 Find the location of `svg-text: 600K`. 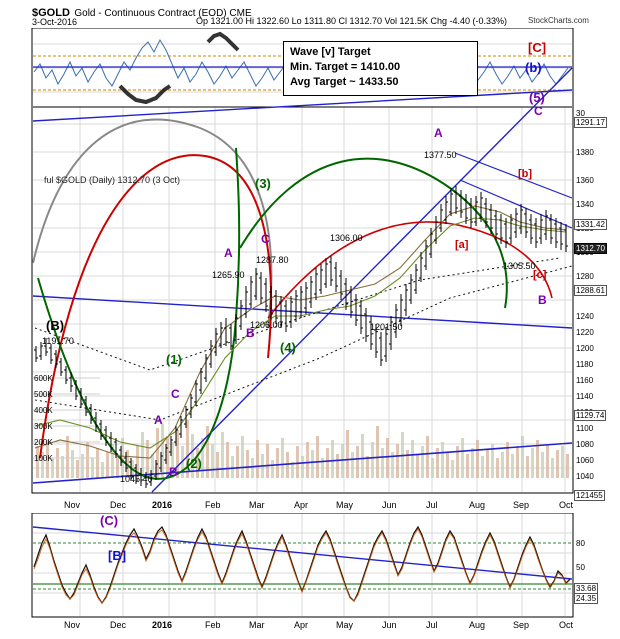

svg-text: 600K is located at coordinates (43, 378).